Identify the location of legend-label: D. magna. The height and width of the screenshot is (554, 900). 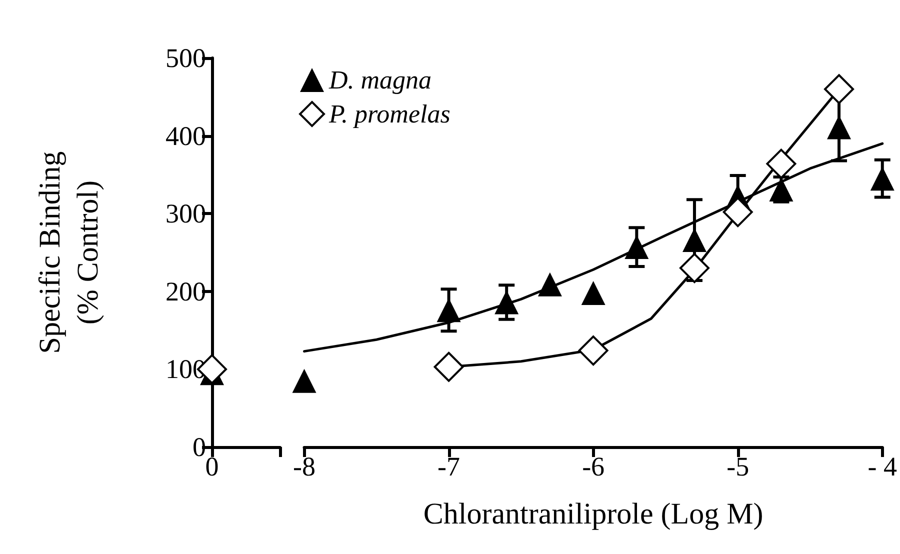
(380, 80).